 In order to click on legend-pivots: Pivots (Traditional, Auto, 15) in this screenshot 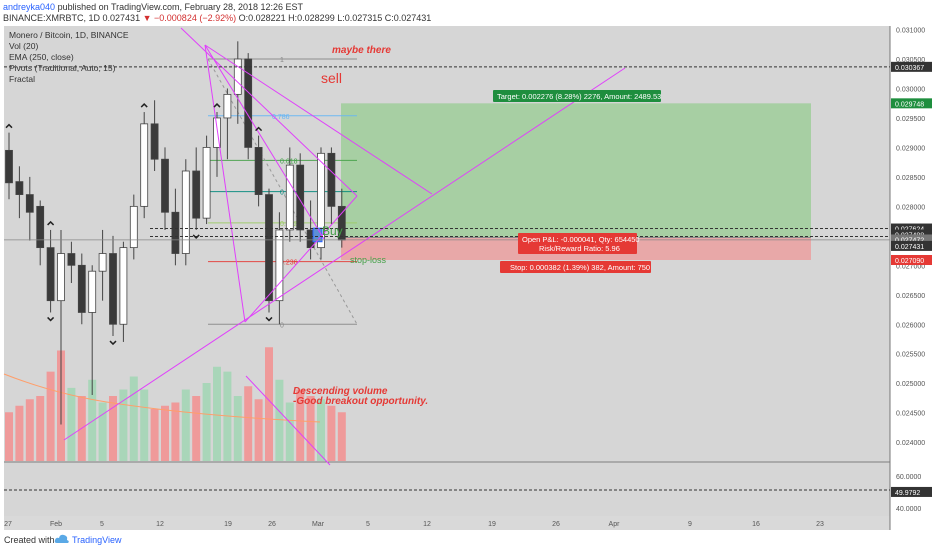, I will do `click(62, 68)`.